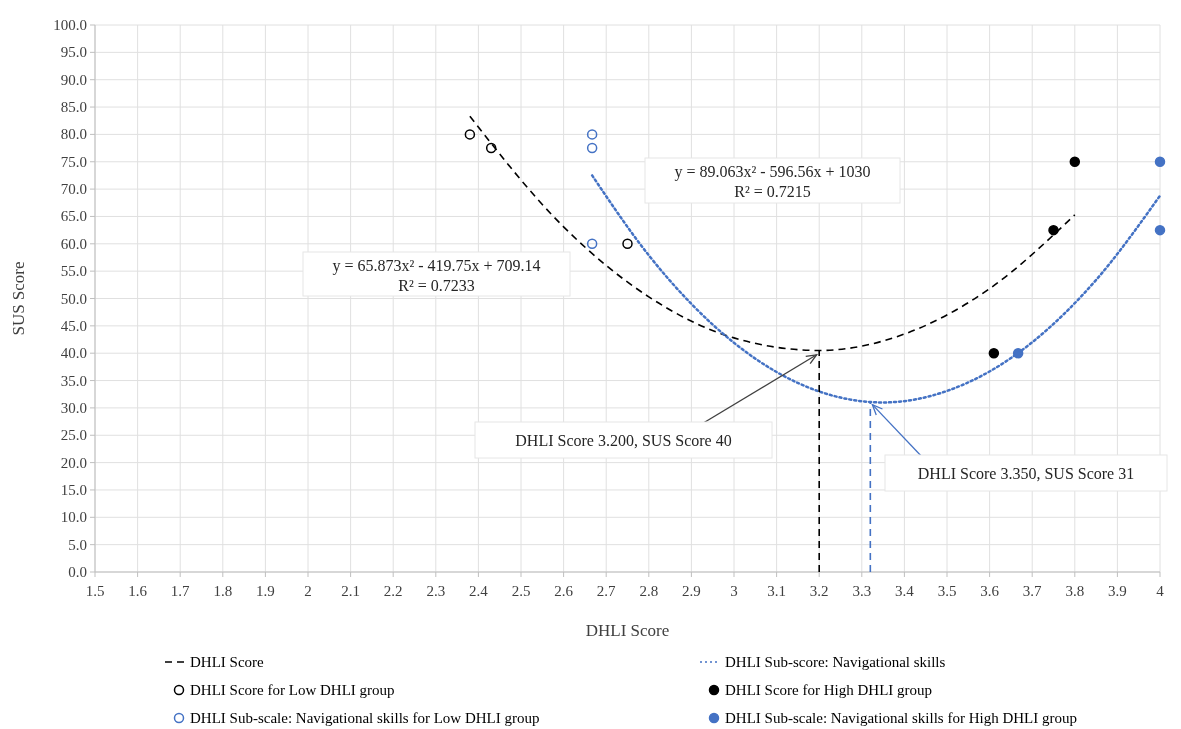 This screenshot has height=729, width=1181. I want to click on y-tick-label: 95.0, so click(73, 52).